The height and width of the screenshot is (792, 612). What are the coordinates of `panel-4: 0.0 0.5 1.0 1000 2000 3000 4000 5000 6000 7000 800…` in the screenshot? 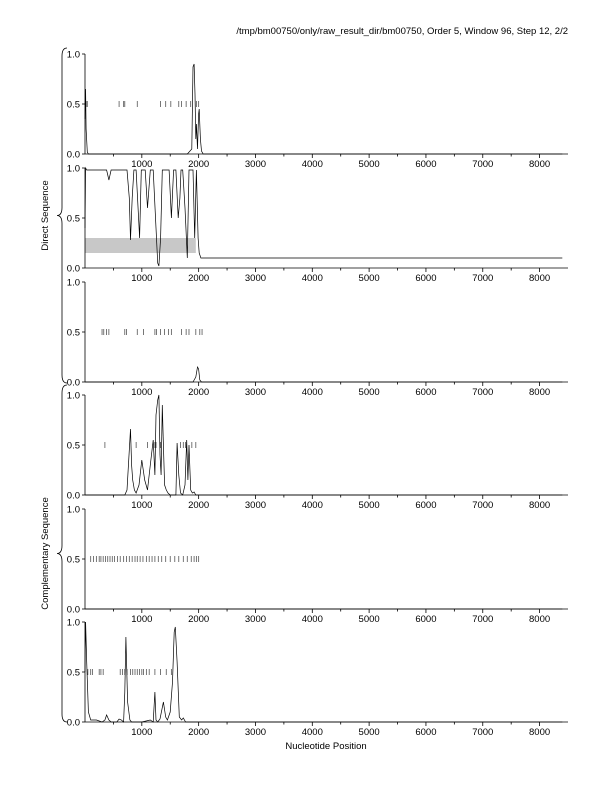 It's located at (317, 451).